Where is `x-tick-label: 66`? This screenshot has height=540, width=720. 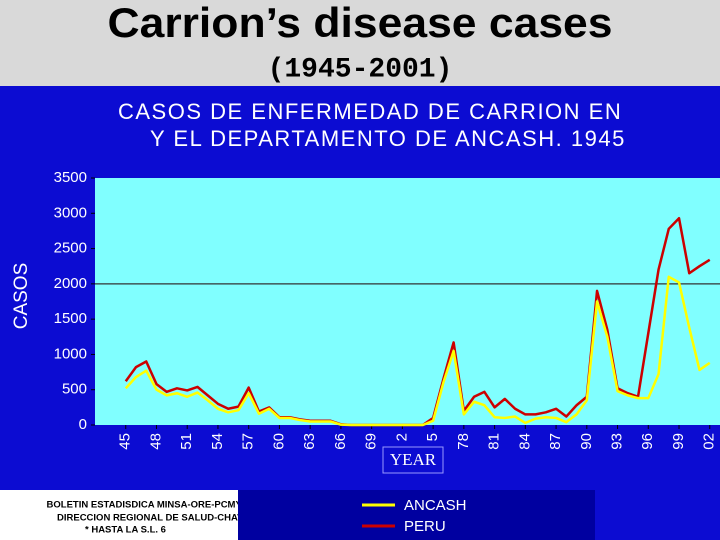
x-tick-label: 66 is located at coordinates (340, 441).